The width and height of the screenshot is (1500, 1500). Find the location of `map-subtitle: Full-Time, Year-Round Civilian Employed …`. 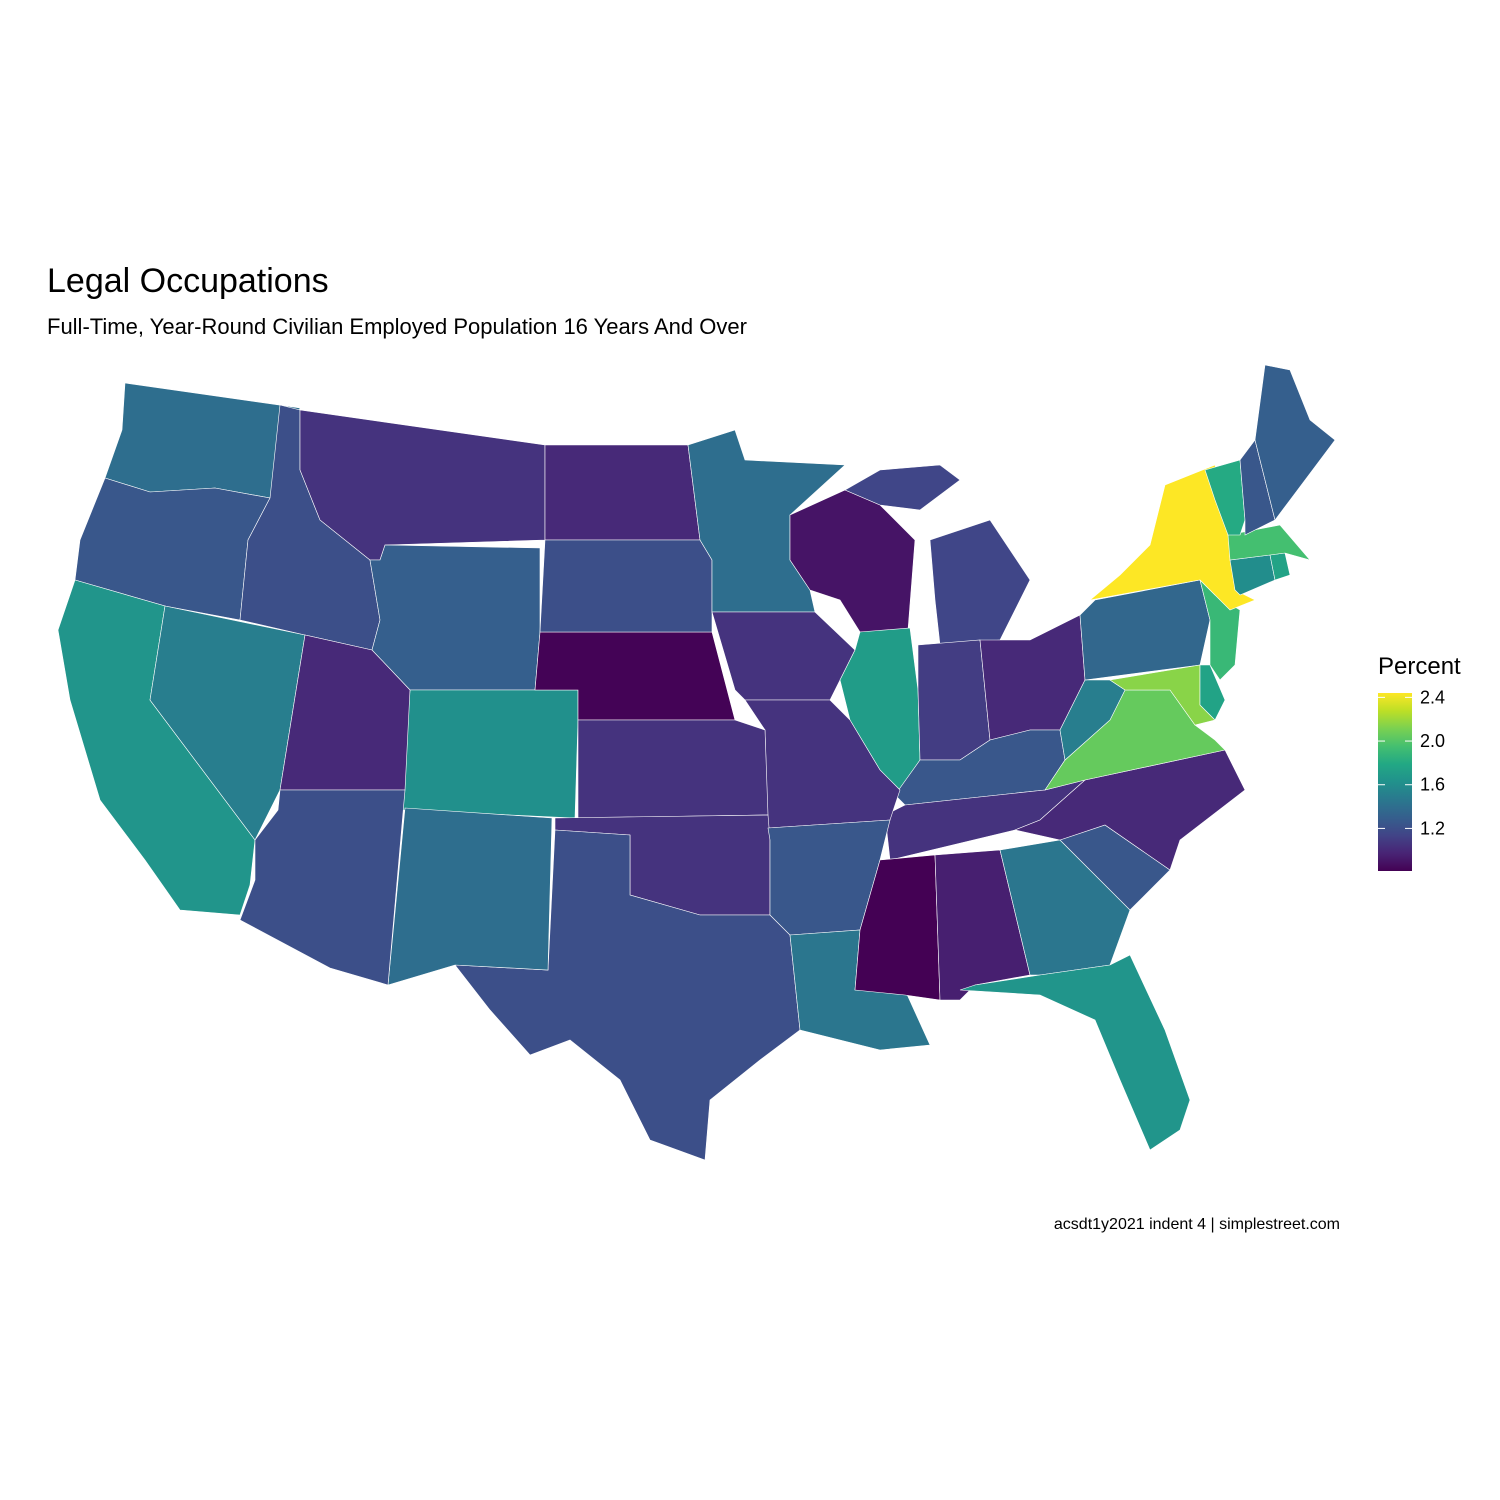

map-subtitle: Full-Time, Year-Round Civilian Employed … is located at coordinates (397, 326).